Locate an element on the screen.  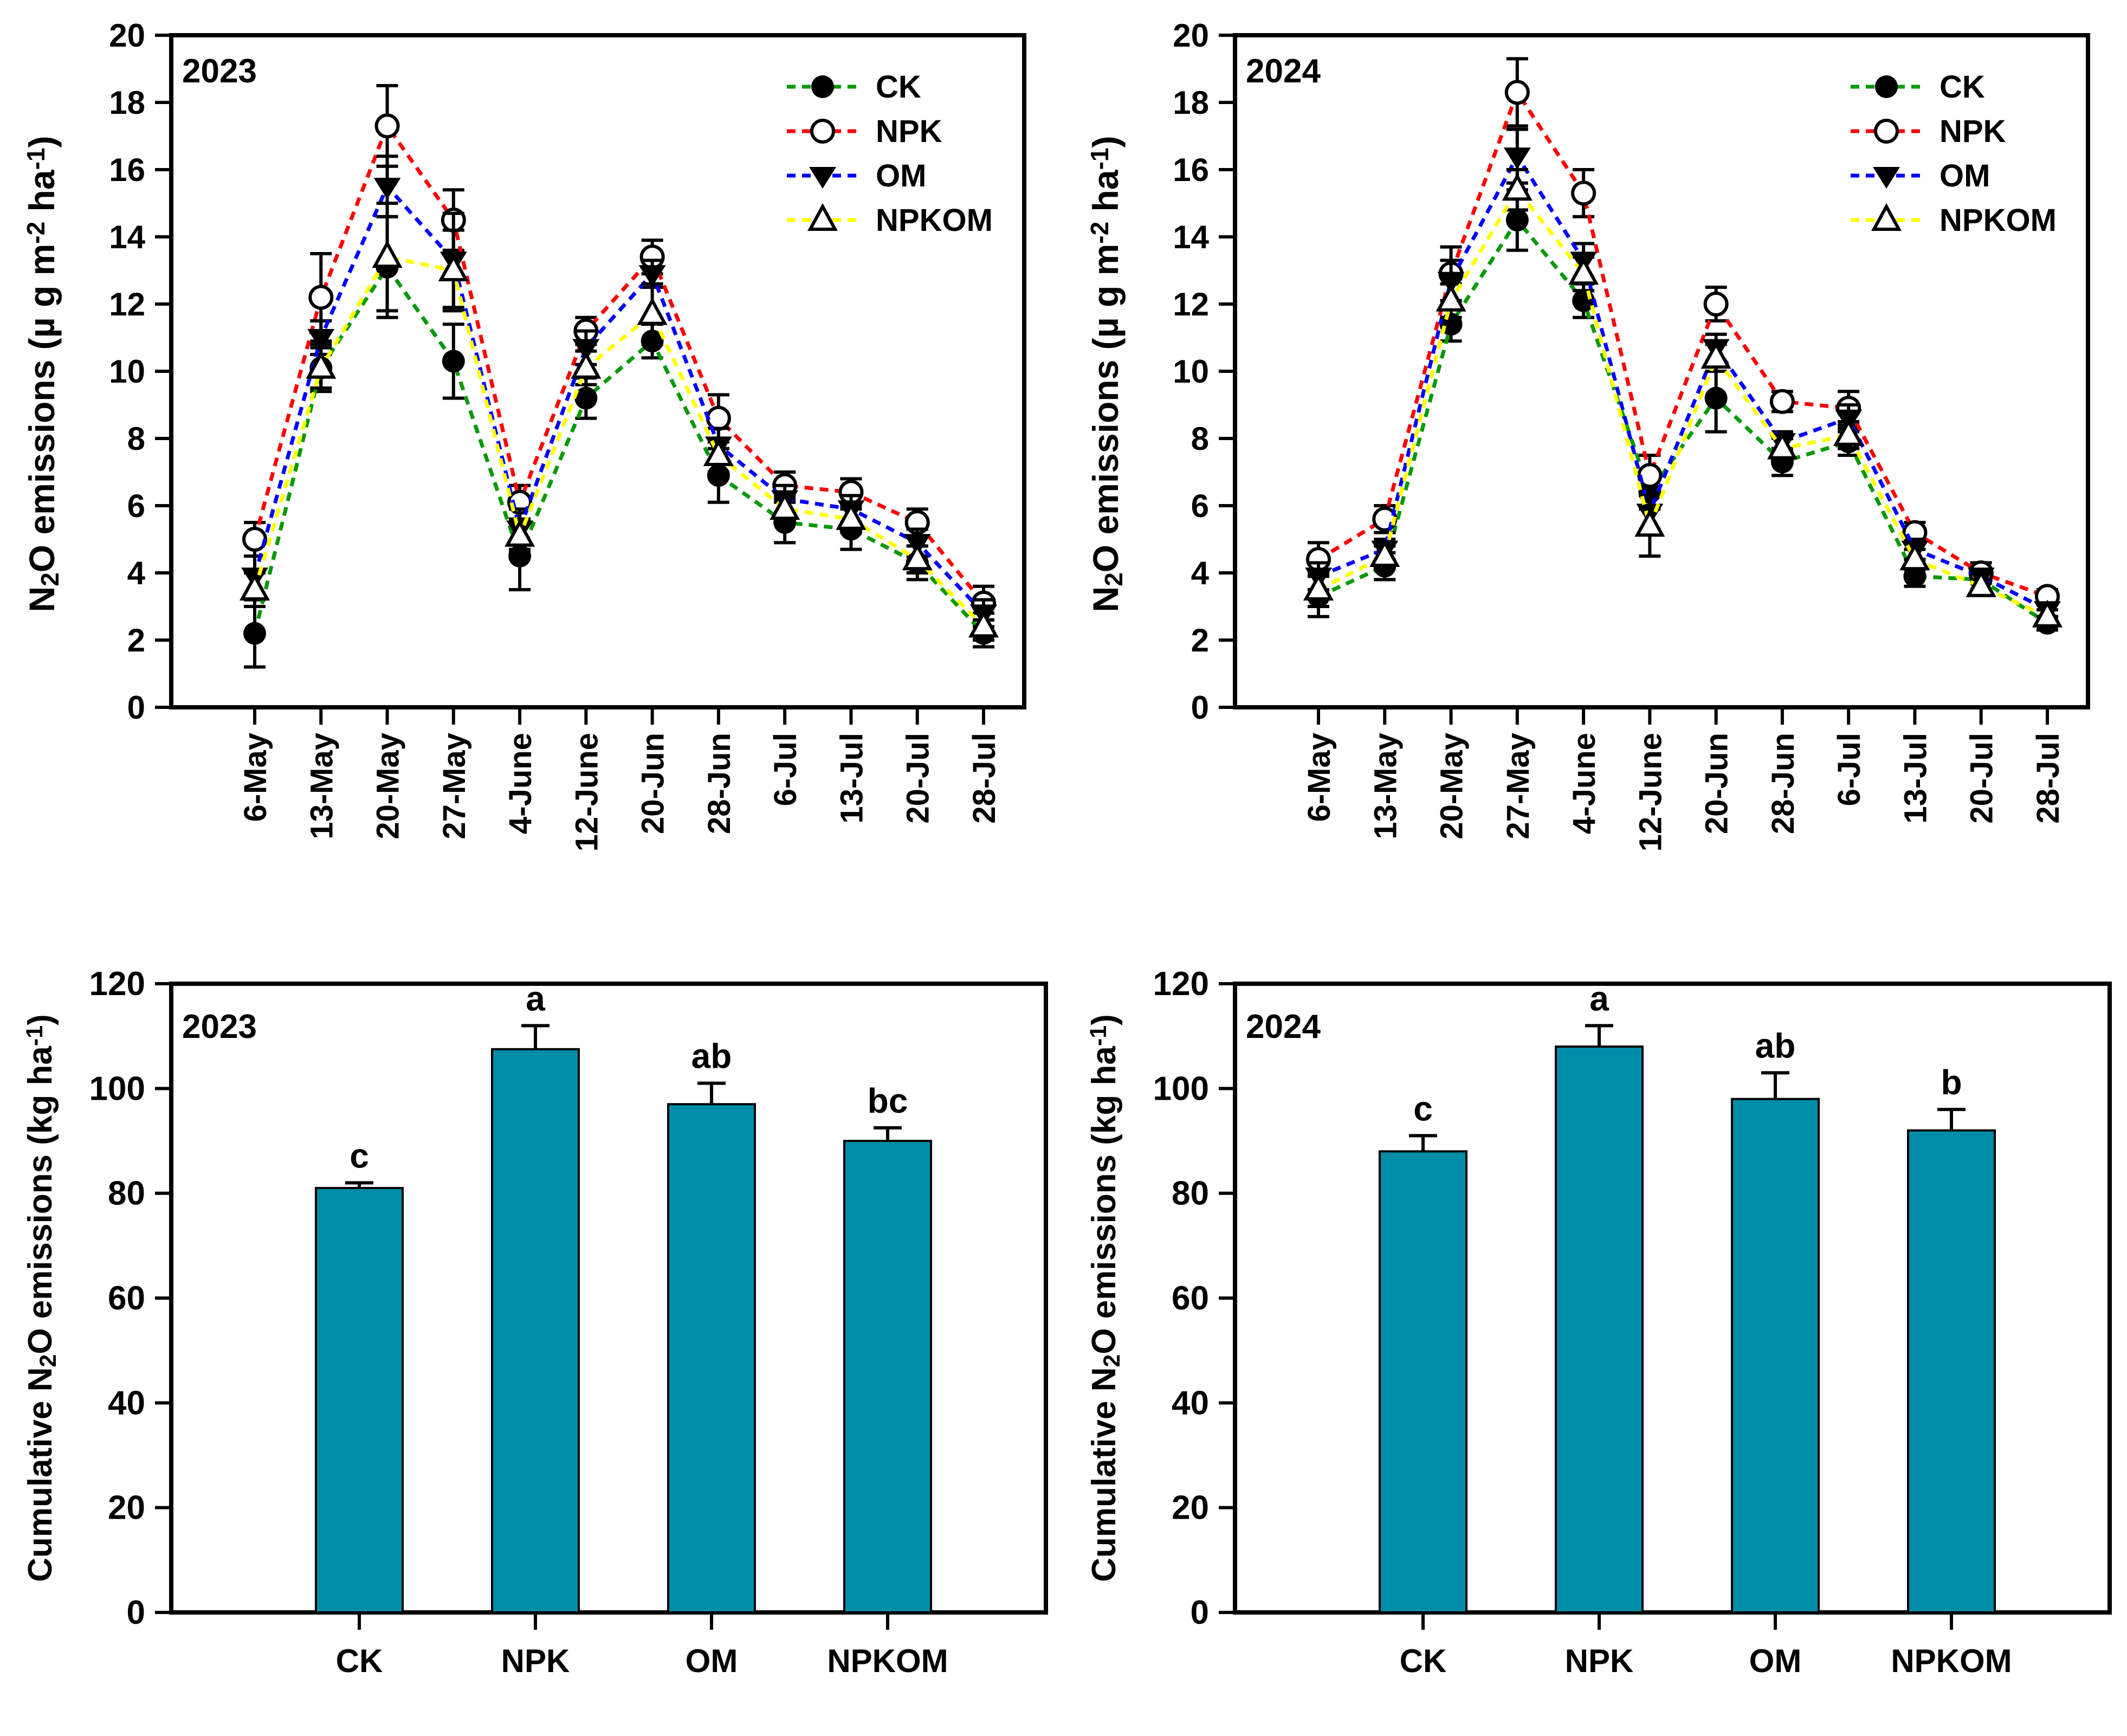
bar-group-NPK: a is located at coordinates (1600, 1296).